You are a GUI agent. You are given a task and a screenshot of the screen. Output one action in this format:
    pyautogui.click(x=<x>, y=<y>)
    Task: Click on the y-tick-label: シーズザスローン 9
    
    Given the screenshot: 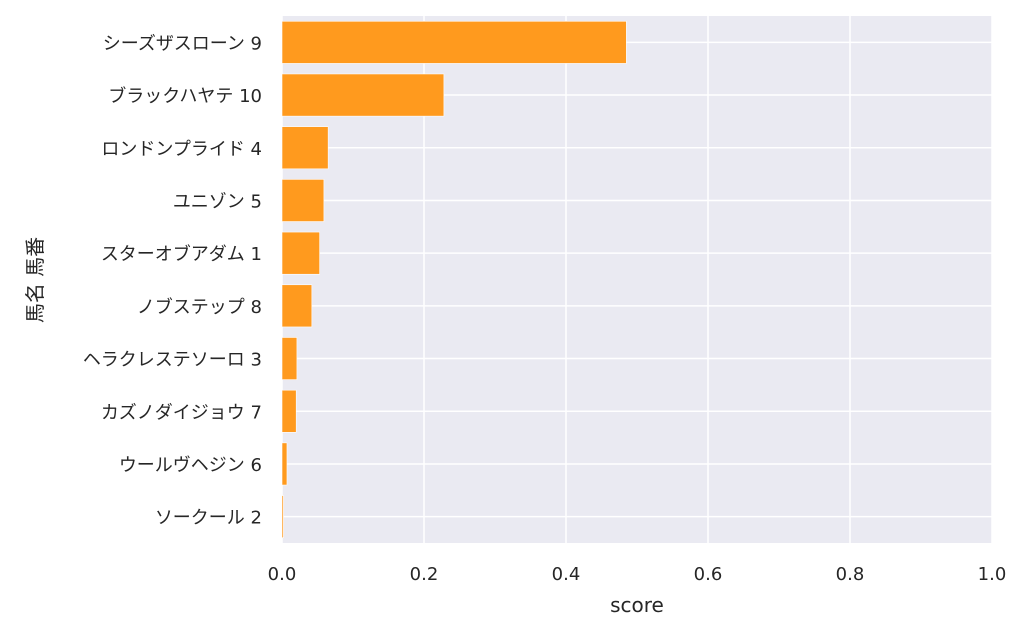 What is the action you would take?
    pyautogui.click(x=182, y=43)
    